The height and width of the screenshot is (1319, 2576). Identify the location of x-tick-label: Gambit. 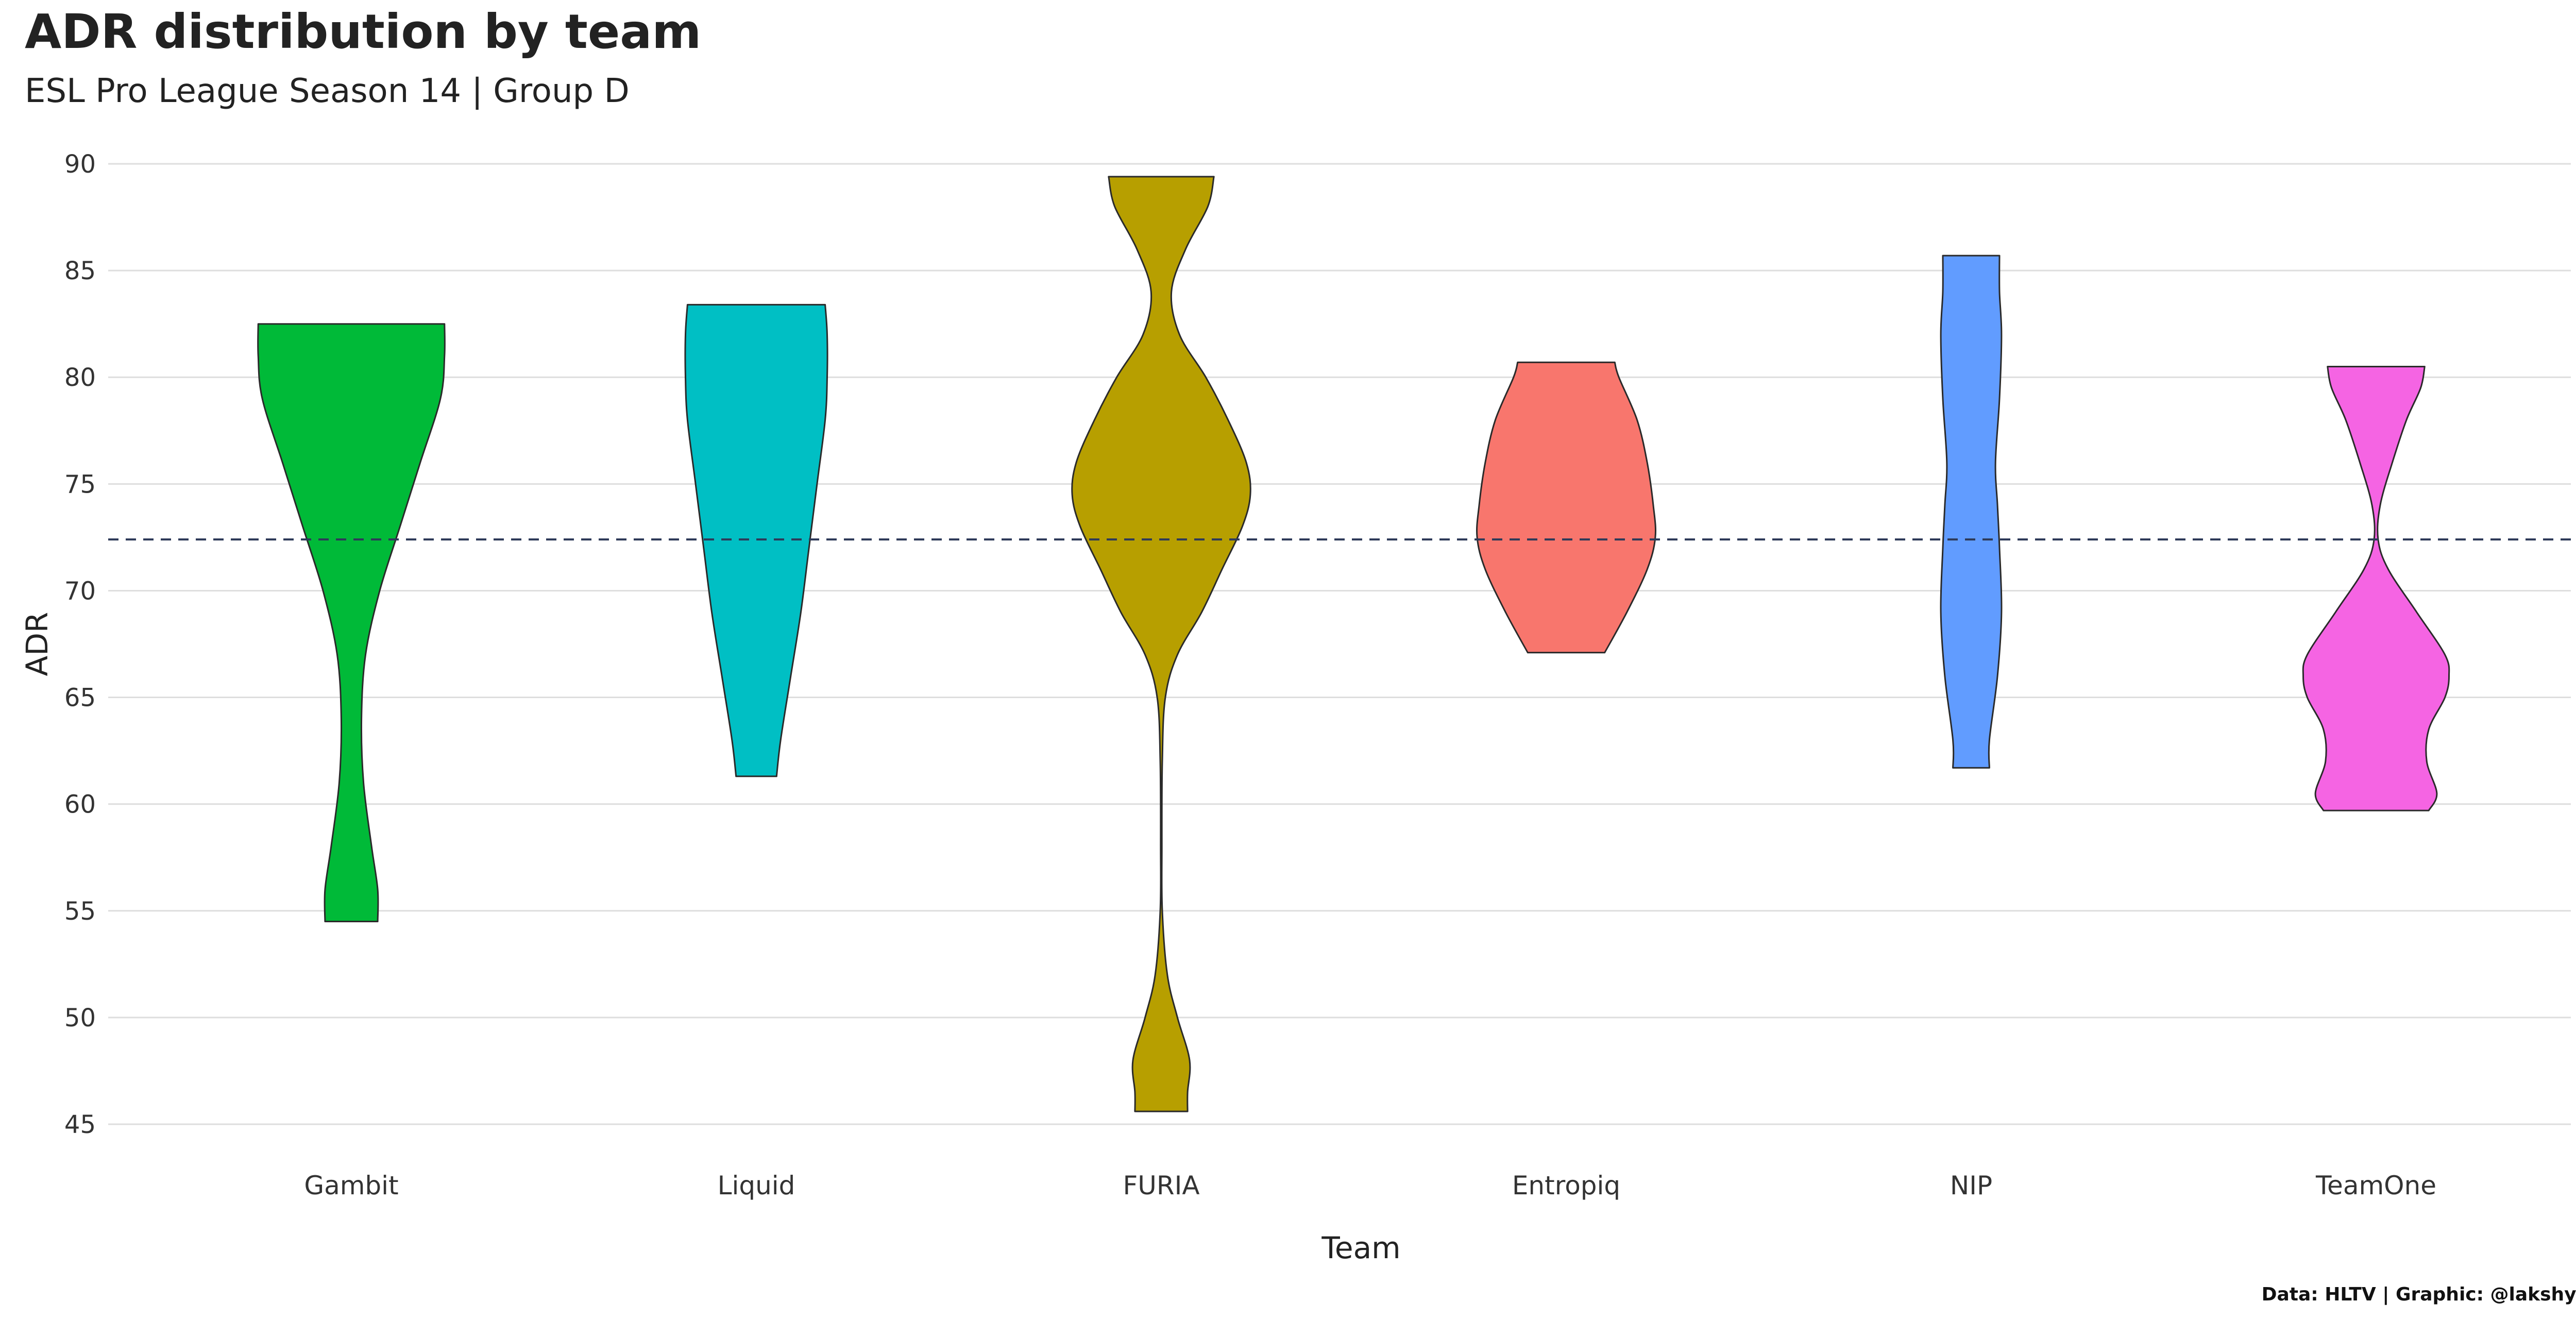
(351, 1185).